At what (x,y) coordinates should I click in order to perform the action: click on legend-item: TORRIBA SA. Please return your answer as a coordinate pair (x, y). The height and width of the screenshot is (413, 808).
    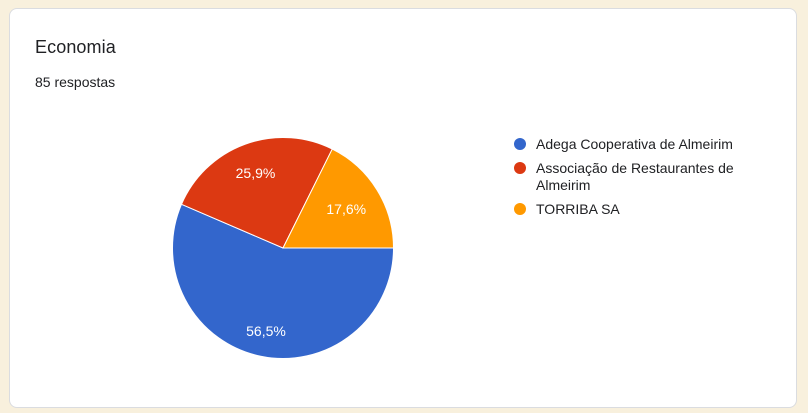
    Looking at the image, I should click on (650, 209).